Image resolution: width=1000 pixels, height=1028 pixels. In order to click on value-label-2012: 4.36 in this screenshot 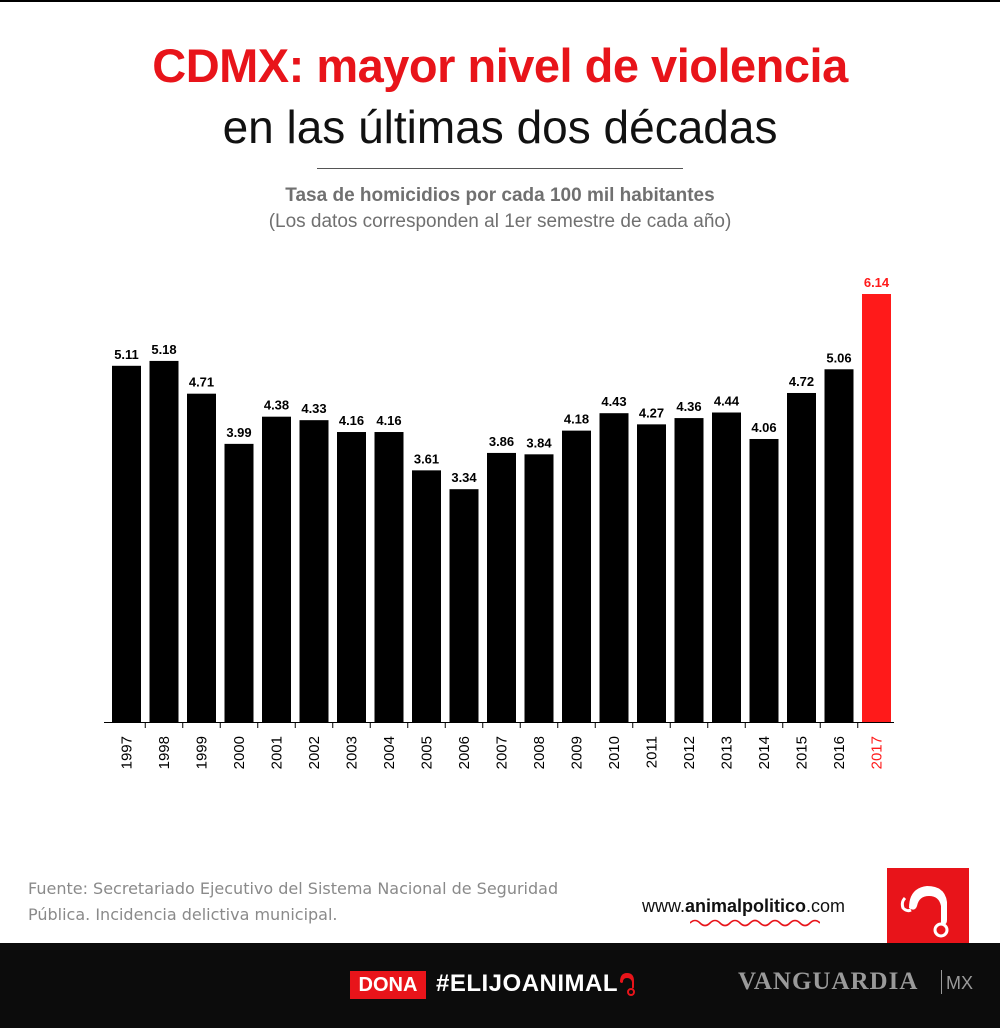, I will do `click(688, 406)`.